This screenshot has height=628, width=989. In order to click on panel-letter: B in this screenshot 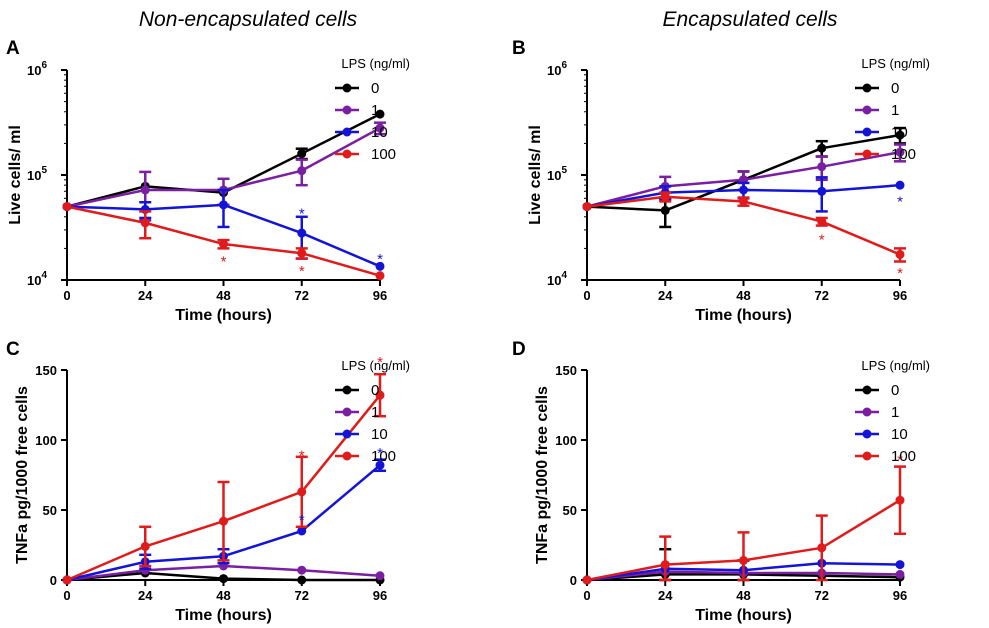, I will do `click(519, 48)`.